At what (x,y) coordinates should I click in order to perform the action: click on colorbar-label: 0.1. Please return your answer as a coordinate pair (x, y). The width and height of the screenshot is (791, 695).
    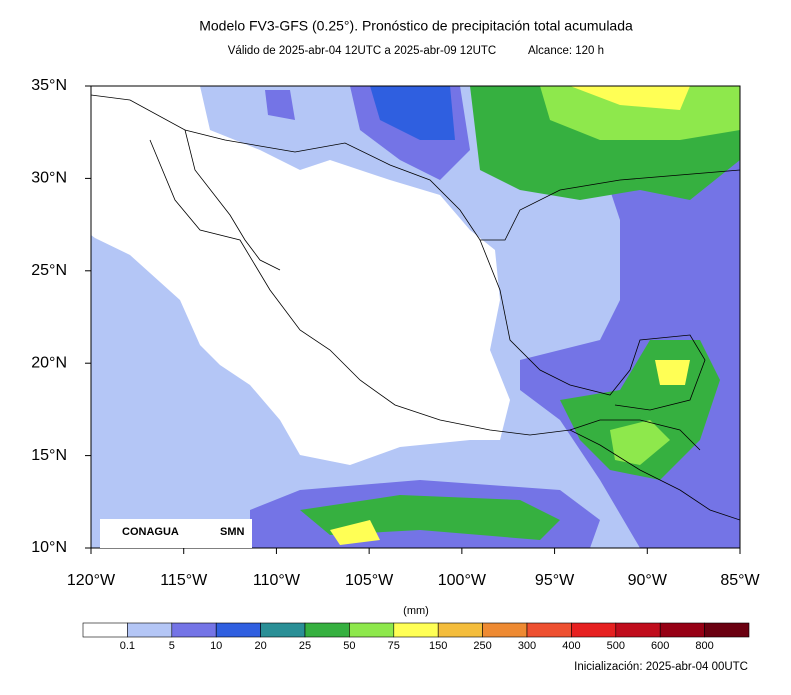
    Looking at the image, I should click on (127, 646).